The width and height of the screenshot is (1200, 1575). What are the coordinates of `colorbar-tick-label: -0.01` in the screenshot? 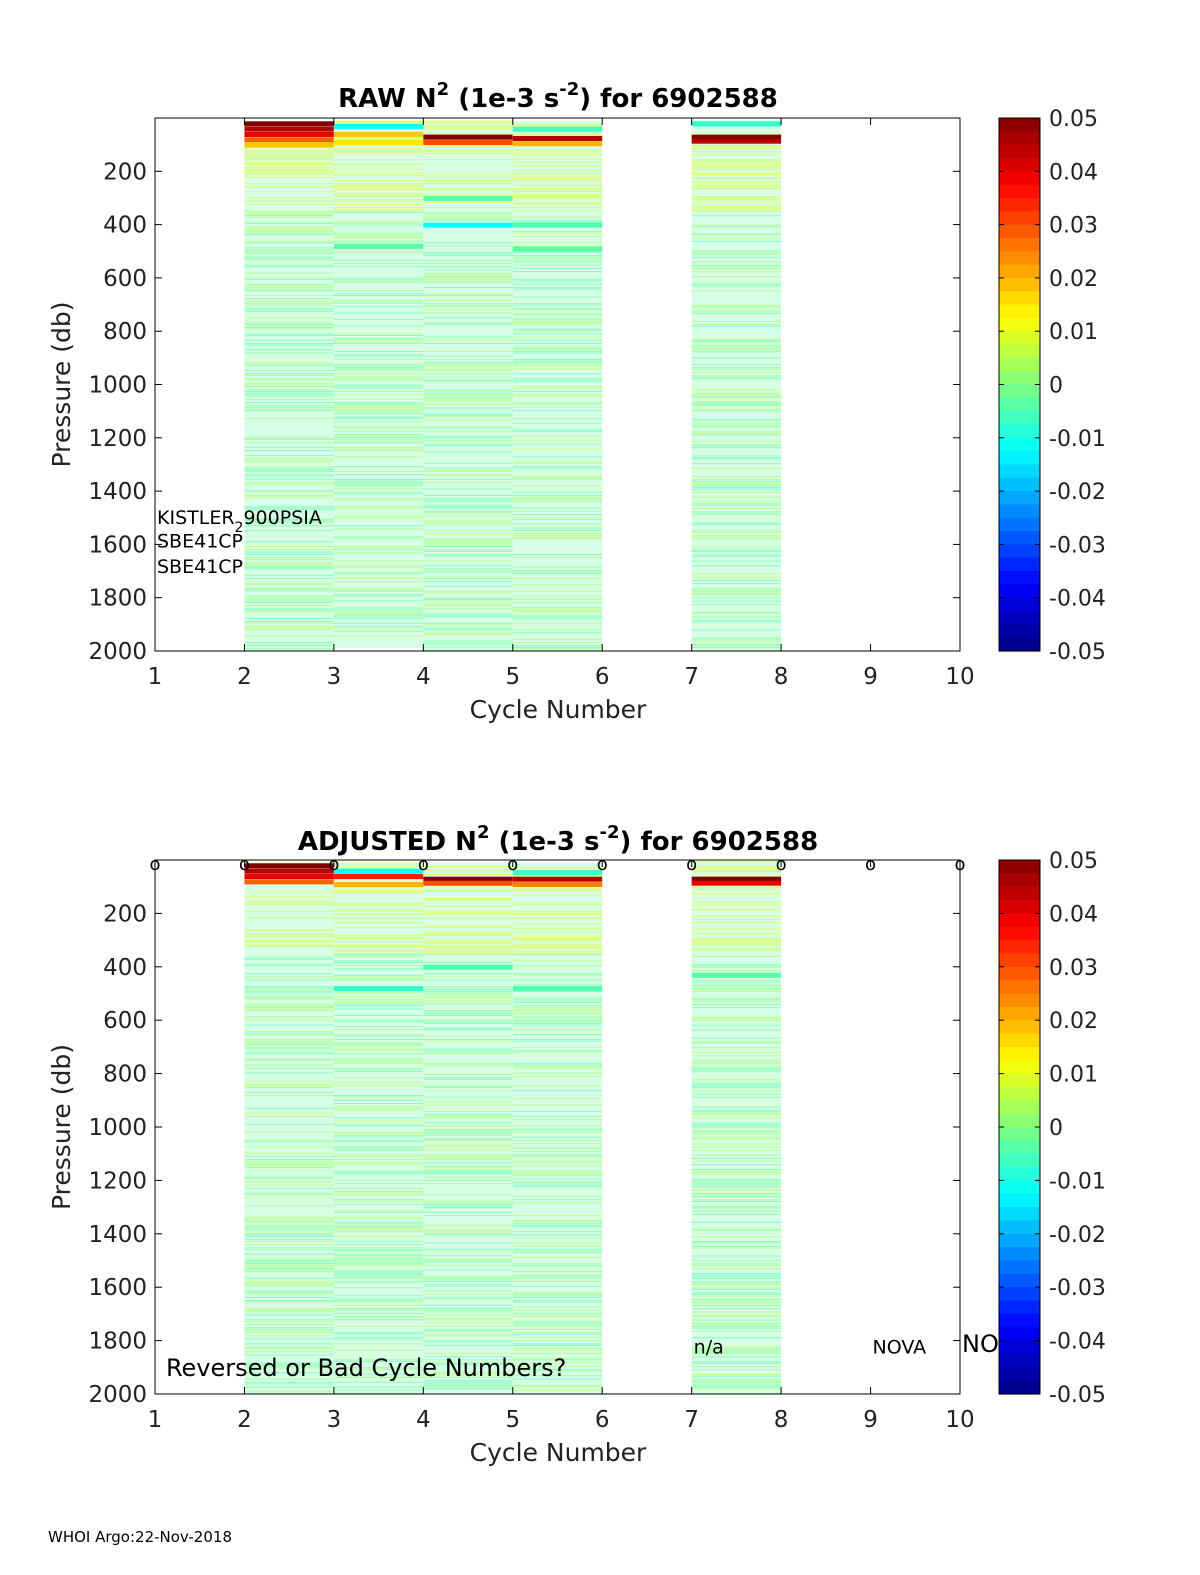 It's located at (1077, 439).